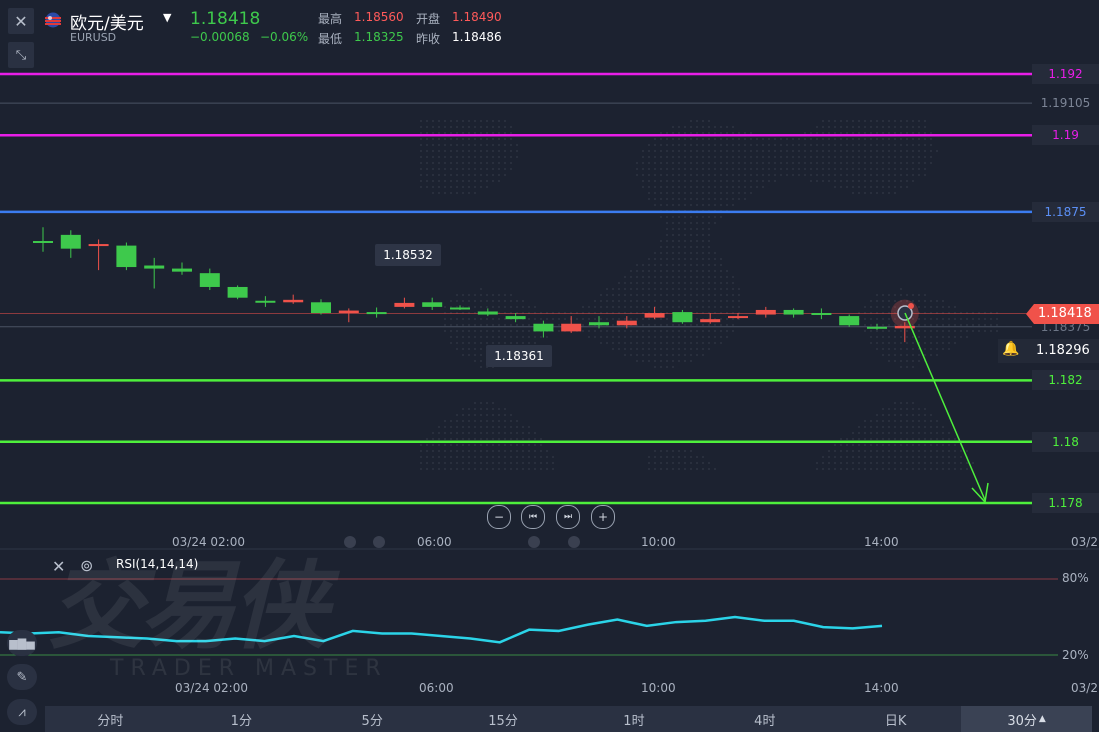  What do you see at coordinates (21, 21) in the screenshot?
I see `close-button: ✕` at bounding box center [21, 21].